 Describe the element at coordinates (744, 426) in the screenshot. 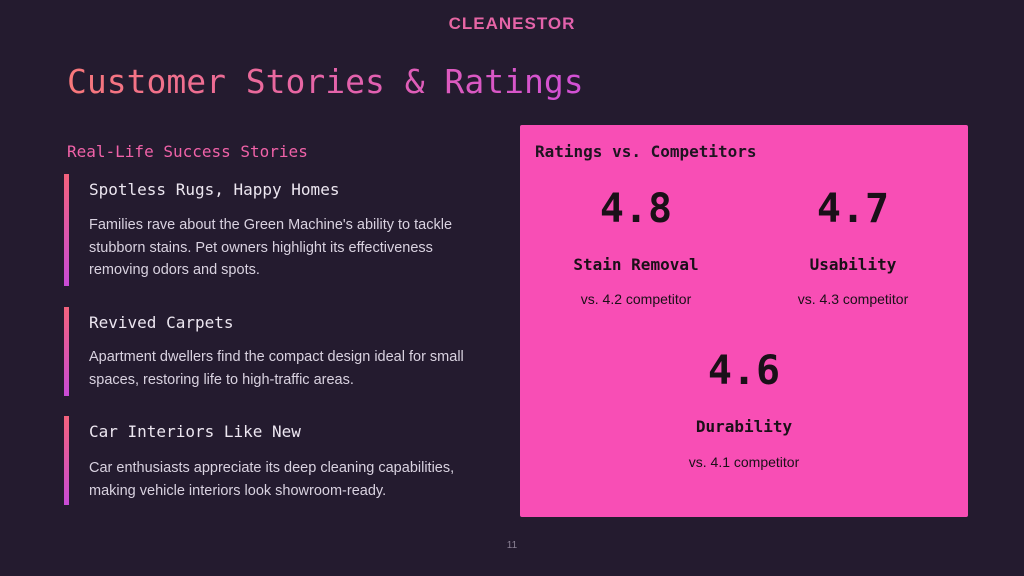

I see `rating-label: Durability` at that location.